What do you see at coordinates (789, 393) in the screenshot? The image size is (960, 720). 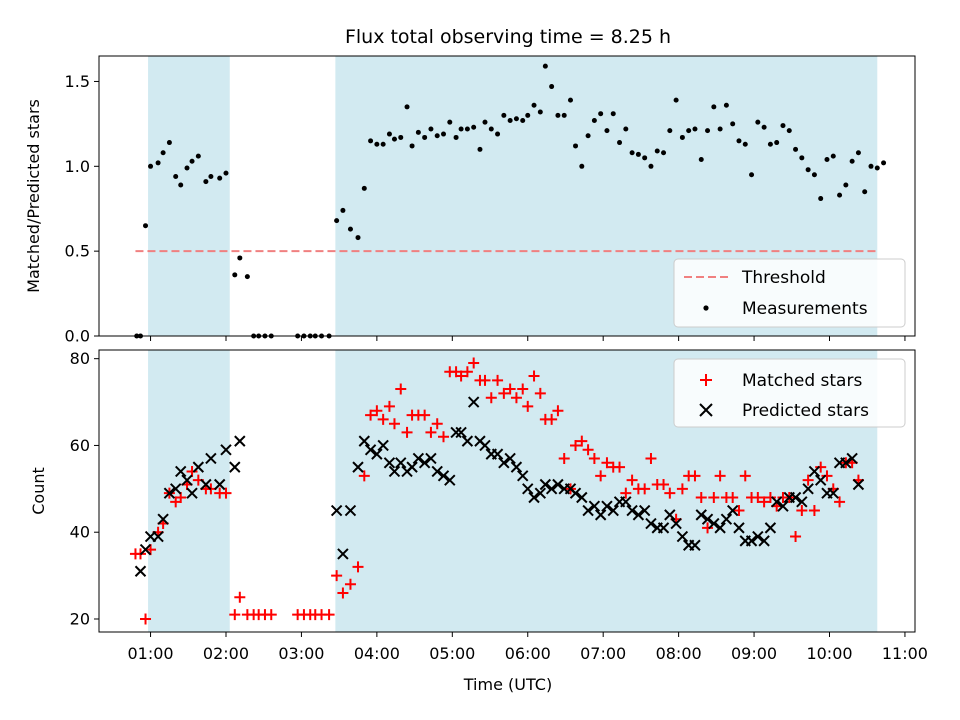 I see `bottom-legend: Matched stars Predicted stars` at bounding box center [789, 393].